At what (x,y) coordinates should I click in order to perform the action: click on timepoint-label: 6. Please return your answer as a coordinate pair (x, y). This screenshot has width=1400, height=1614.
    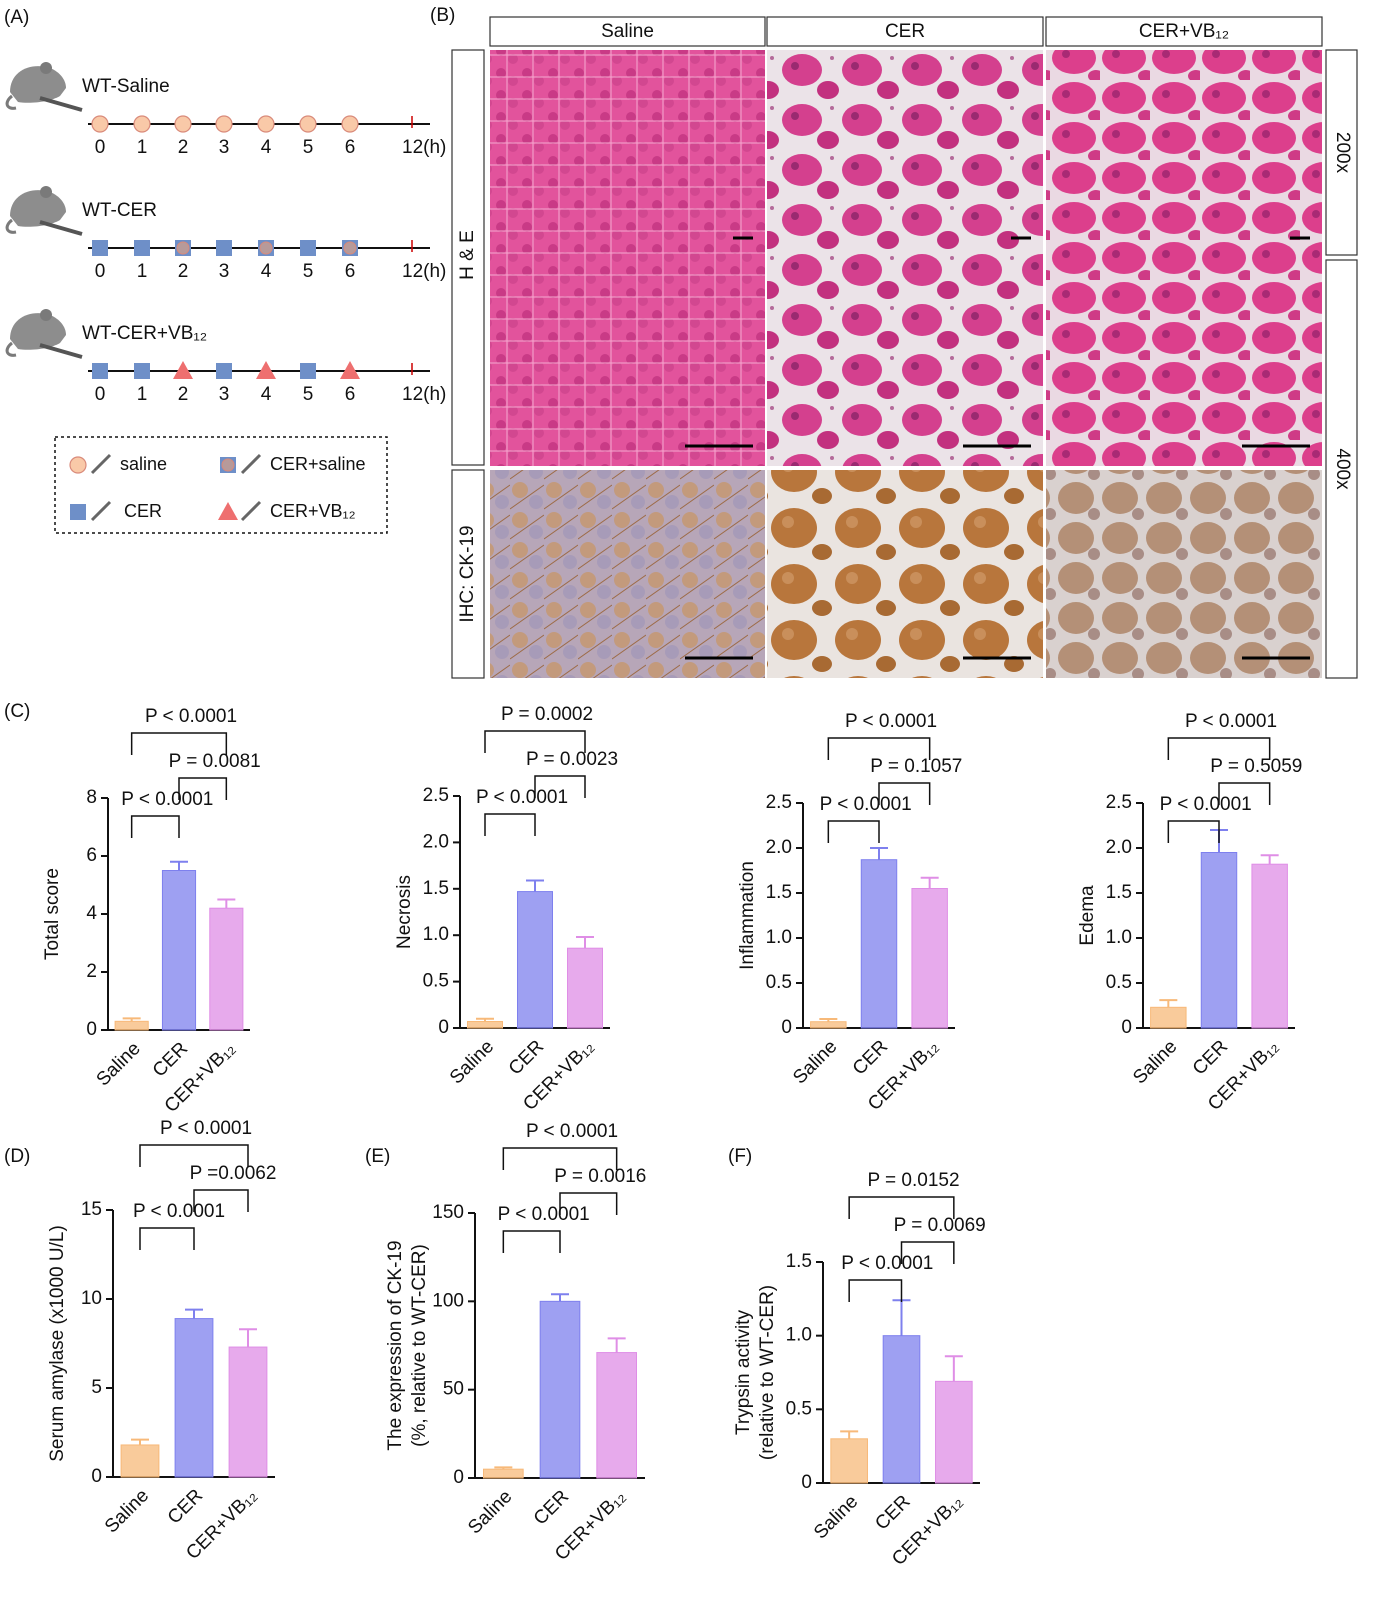
    Looking at the image, I should click on (350, 394).